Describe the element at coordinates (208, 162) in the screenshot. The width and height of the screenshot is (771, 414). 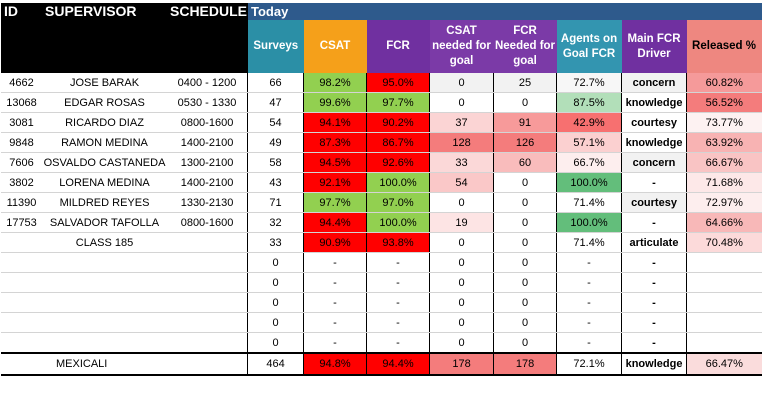
I see `cell-schedule: 1300-2100` at that location.